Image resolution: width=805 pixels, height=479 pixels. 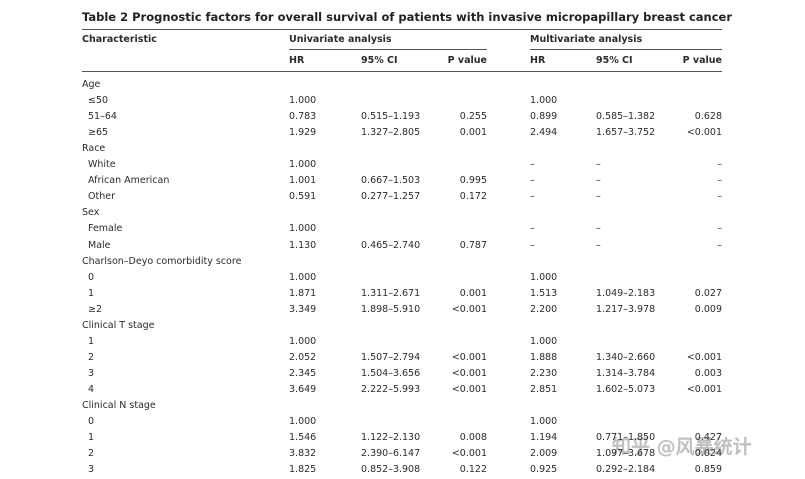 What do you see at coordinates (94, 149) in the screenshot?
I see `group-label: Race` at bounding box center [94, 149].